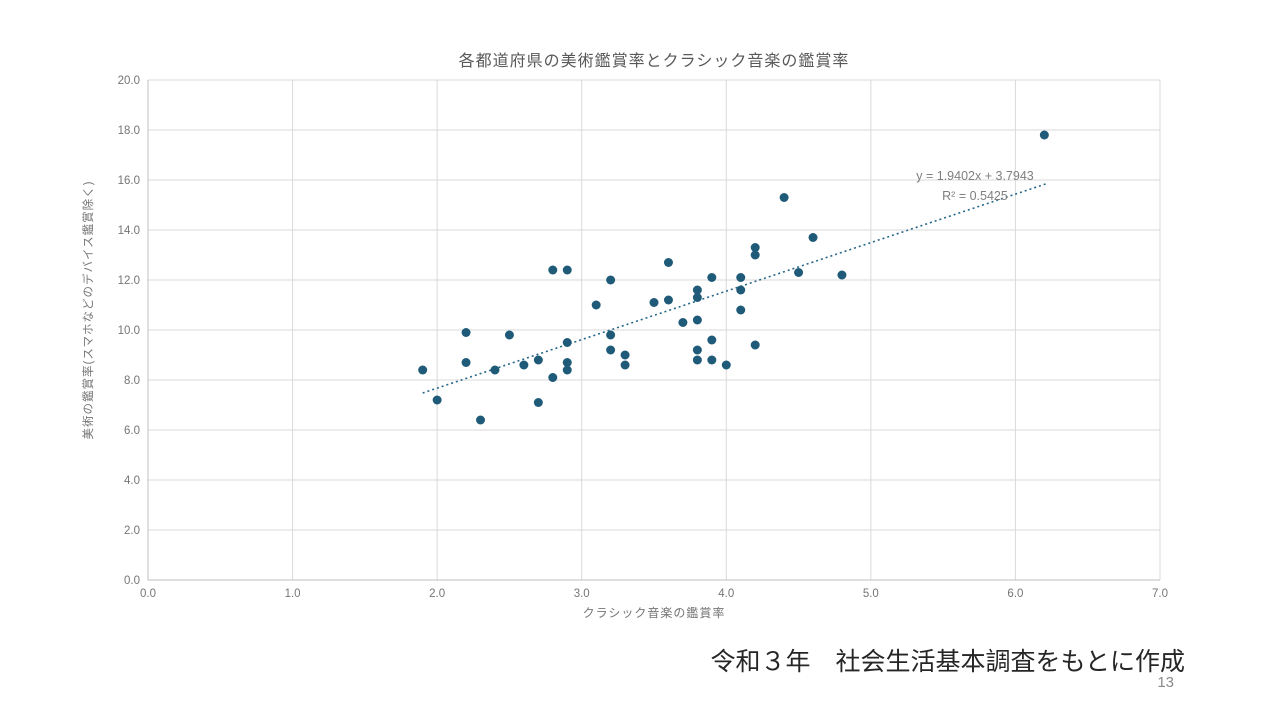 This screenshot has height=720, width=1280. What do you see at coordinates (132, 531) in the screenshot?
I see `y-tick-label: 2.0` at bounding box center [132, 531].